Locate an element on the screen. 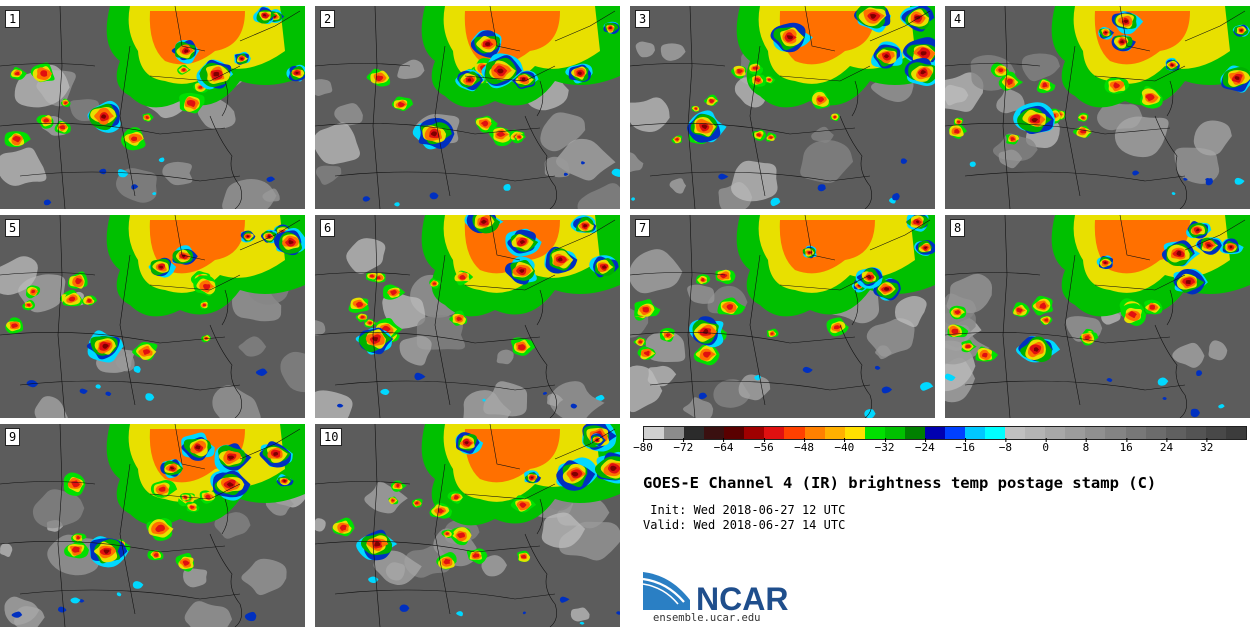 This screenshot has height=627, width=1260. ncar-logo-text: NCAR is located at coordinates (742, 596).